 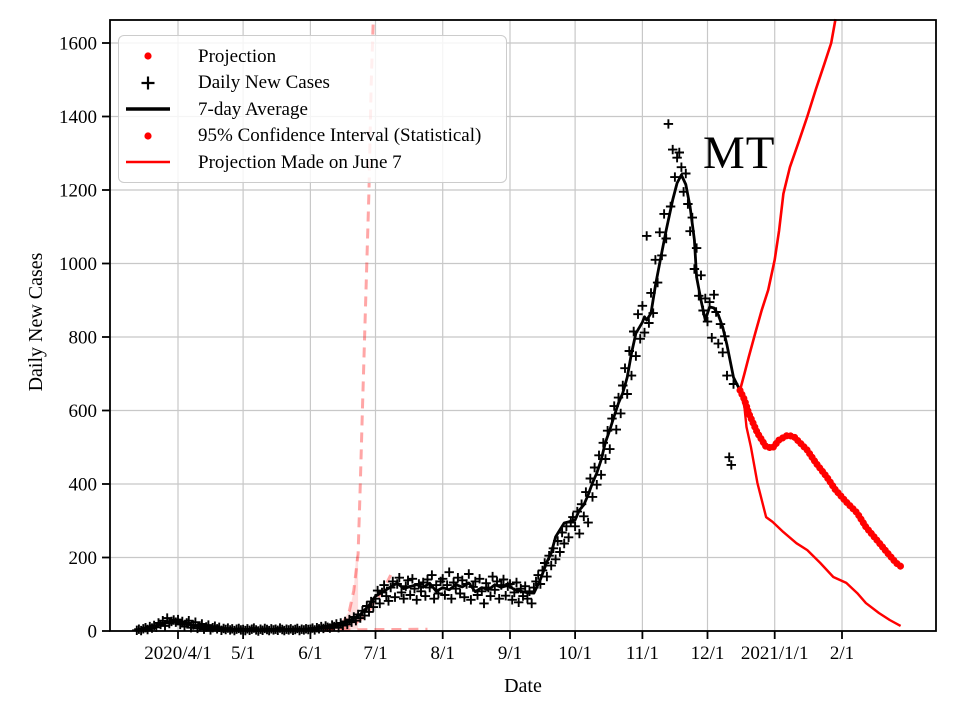 What do you see at coordinates (178, 653) in the screenshot?
I see `x-tick-label: 2020/4/1` at bounding box center [178, 653].